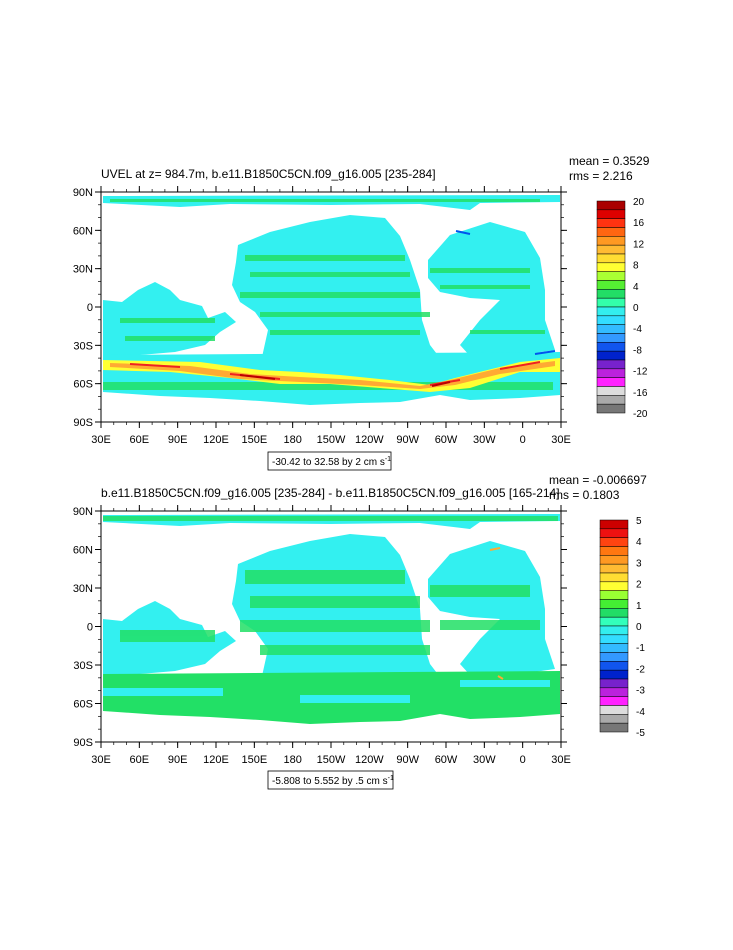  Describe the element at coordinates (331, 202) in the screenshot. I see `ocean-arctic` at that location.